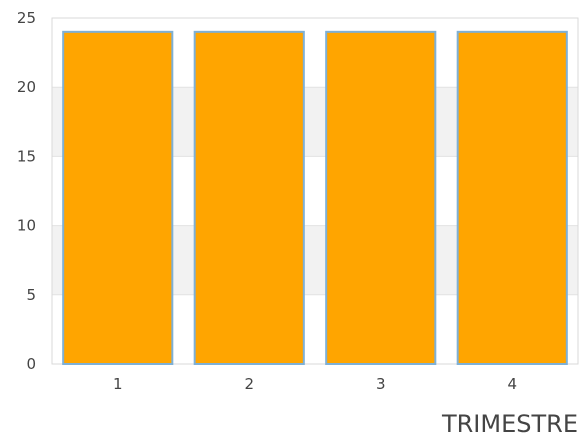  Describe the element at coordinates (381, 384) in the screenshot. I see `x-tick-label: 3` at that location.